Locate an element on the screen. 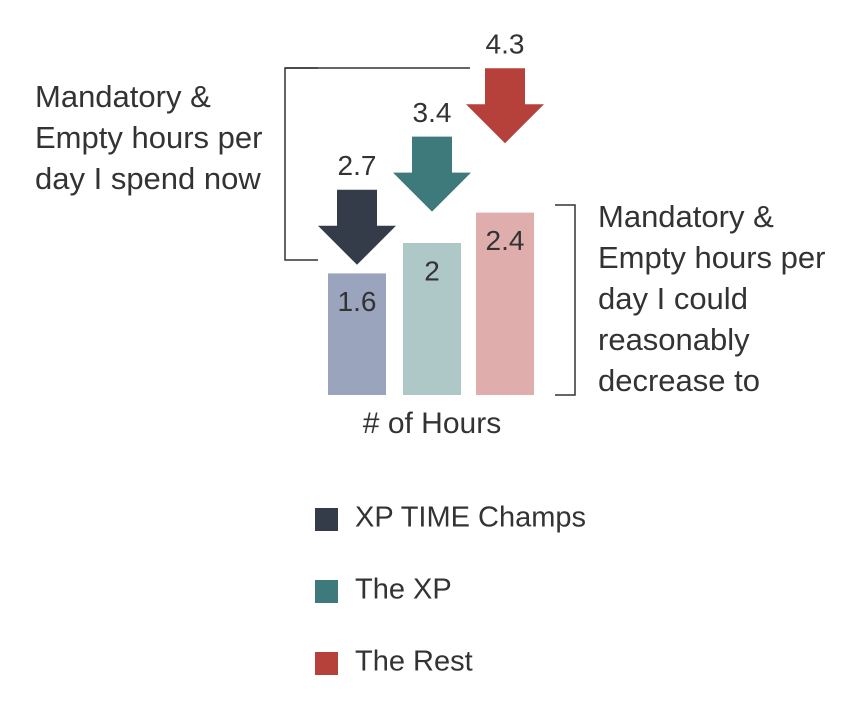 The image size is (842, 721). bracket-decrease is located at coordinates (565, 300).